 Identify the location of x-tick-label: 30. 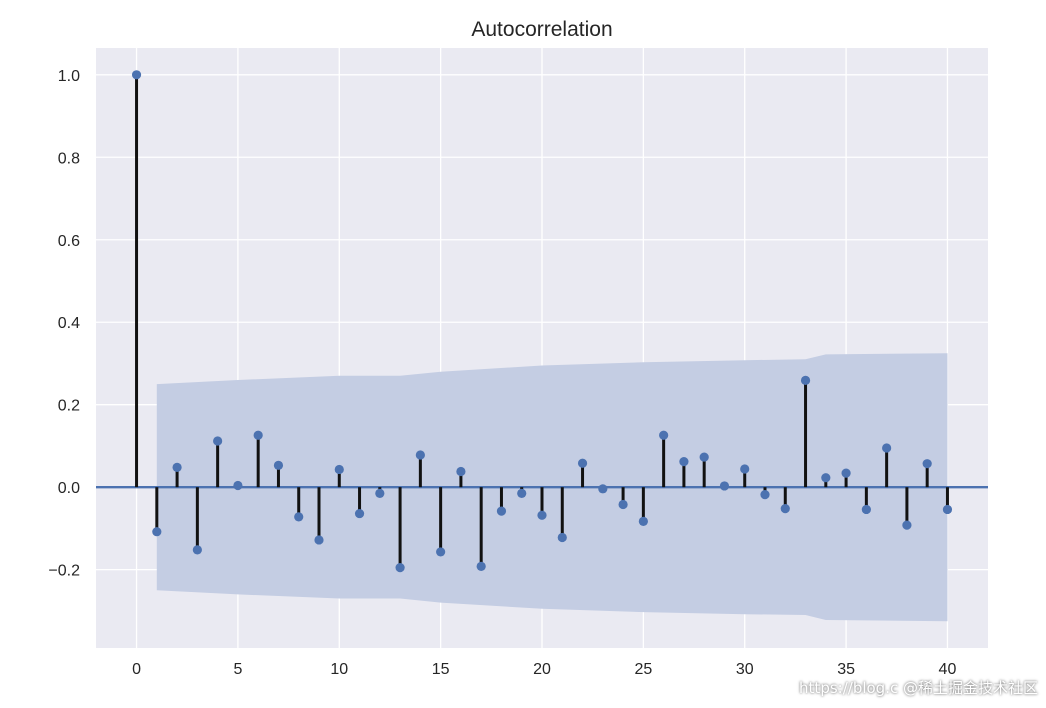
(745, 669).